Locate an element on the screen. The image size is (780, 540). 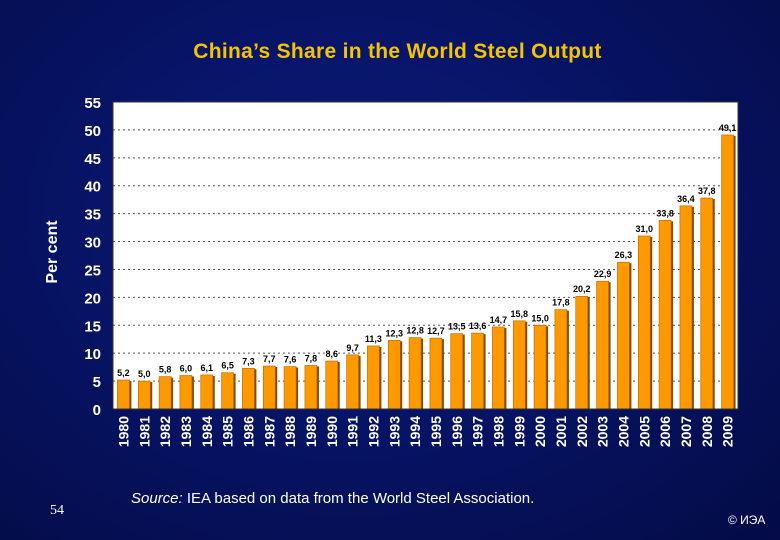
chart-title: China’s Share in the World Steel Output is located at coordinates (397, 51).